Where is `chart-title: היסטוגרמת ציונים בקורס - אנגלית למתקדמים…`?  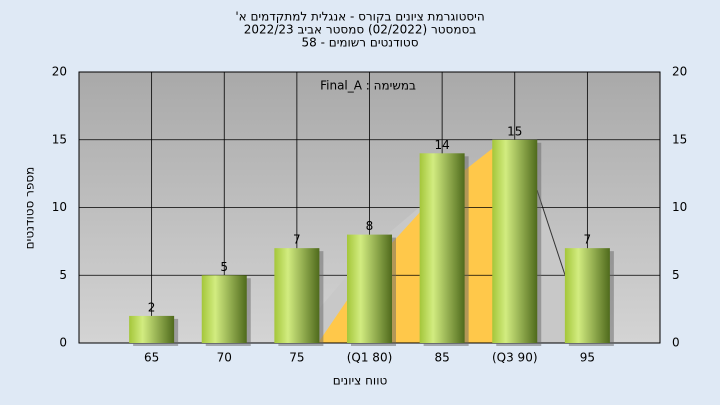 chart-title: היסטוגרמת ציונים בקורס - אנגלית למתקדמים… is located at coordinates (359, 17).